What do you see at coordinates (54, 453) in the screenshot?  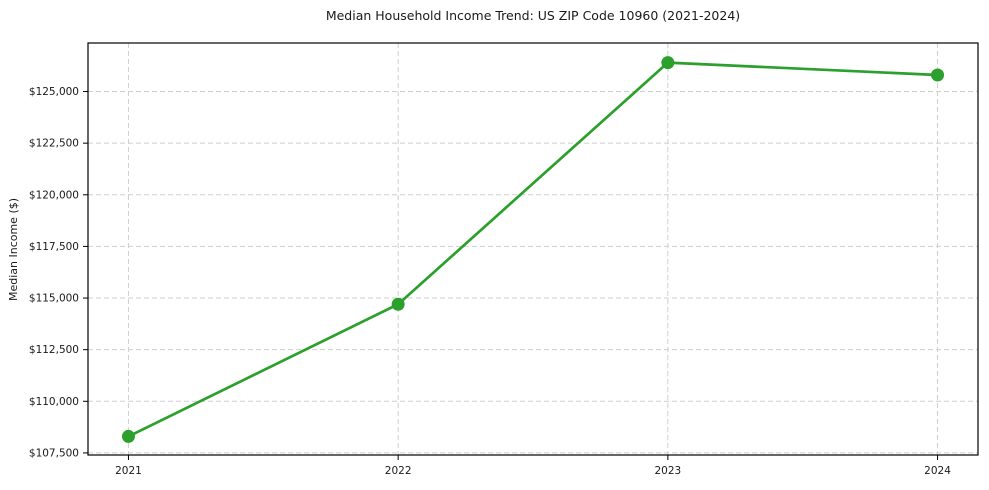 I see `y-axis-tick-label: $107,500` at bounding box center [54, 453].